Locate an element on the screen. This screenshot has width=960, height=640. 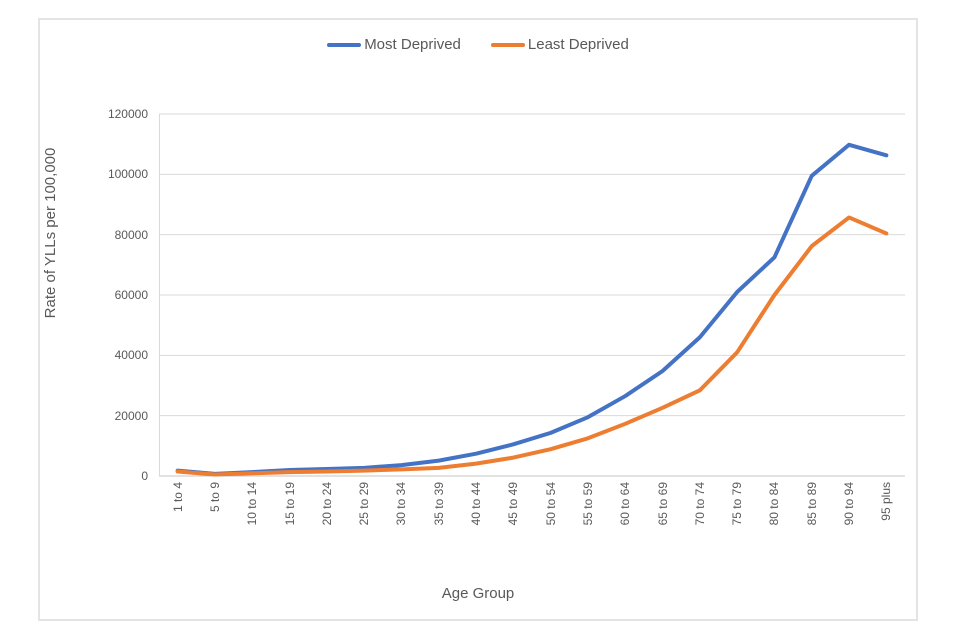
legend-item-most-deprived: Most Deprived is located at coordinates (394, 44).